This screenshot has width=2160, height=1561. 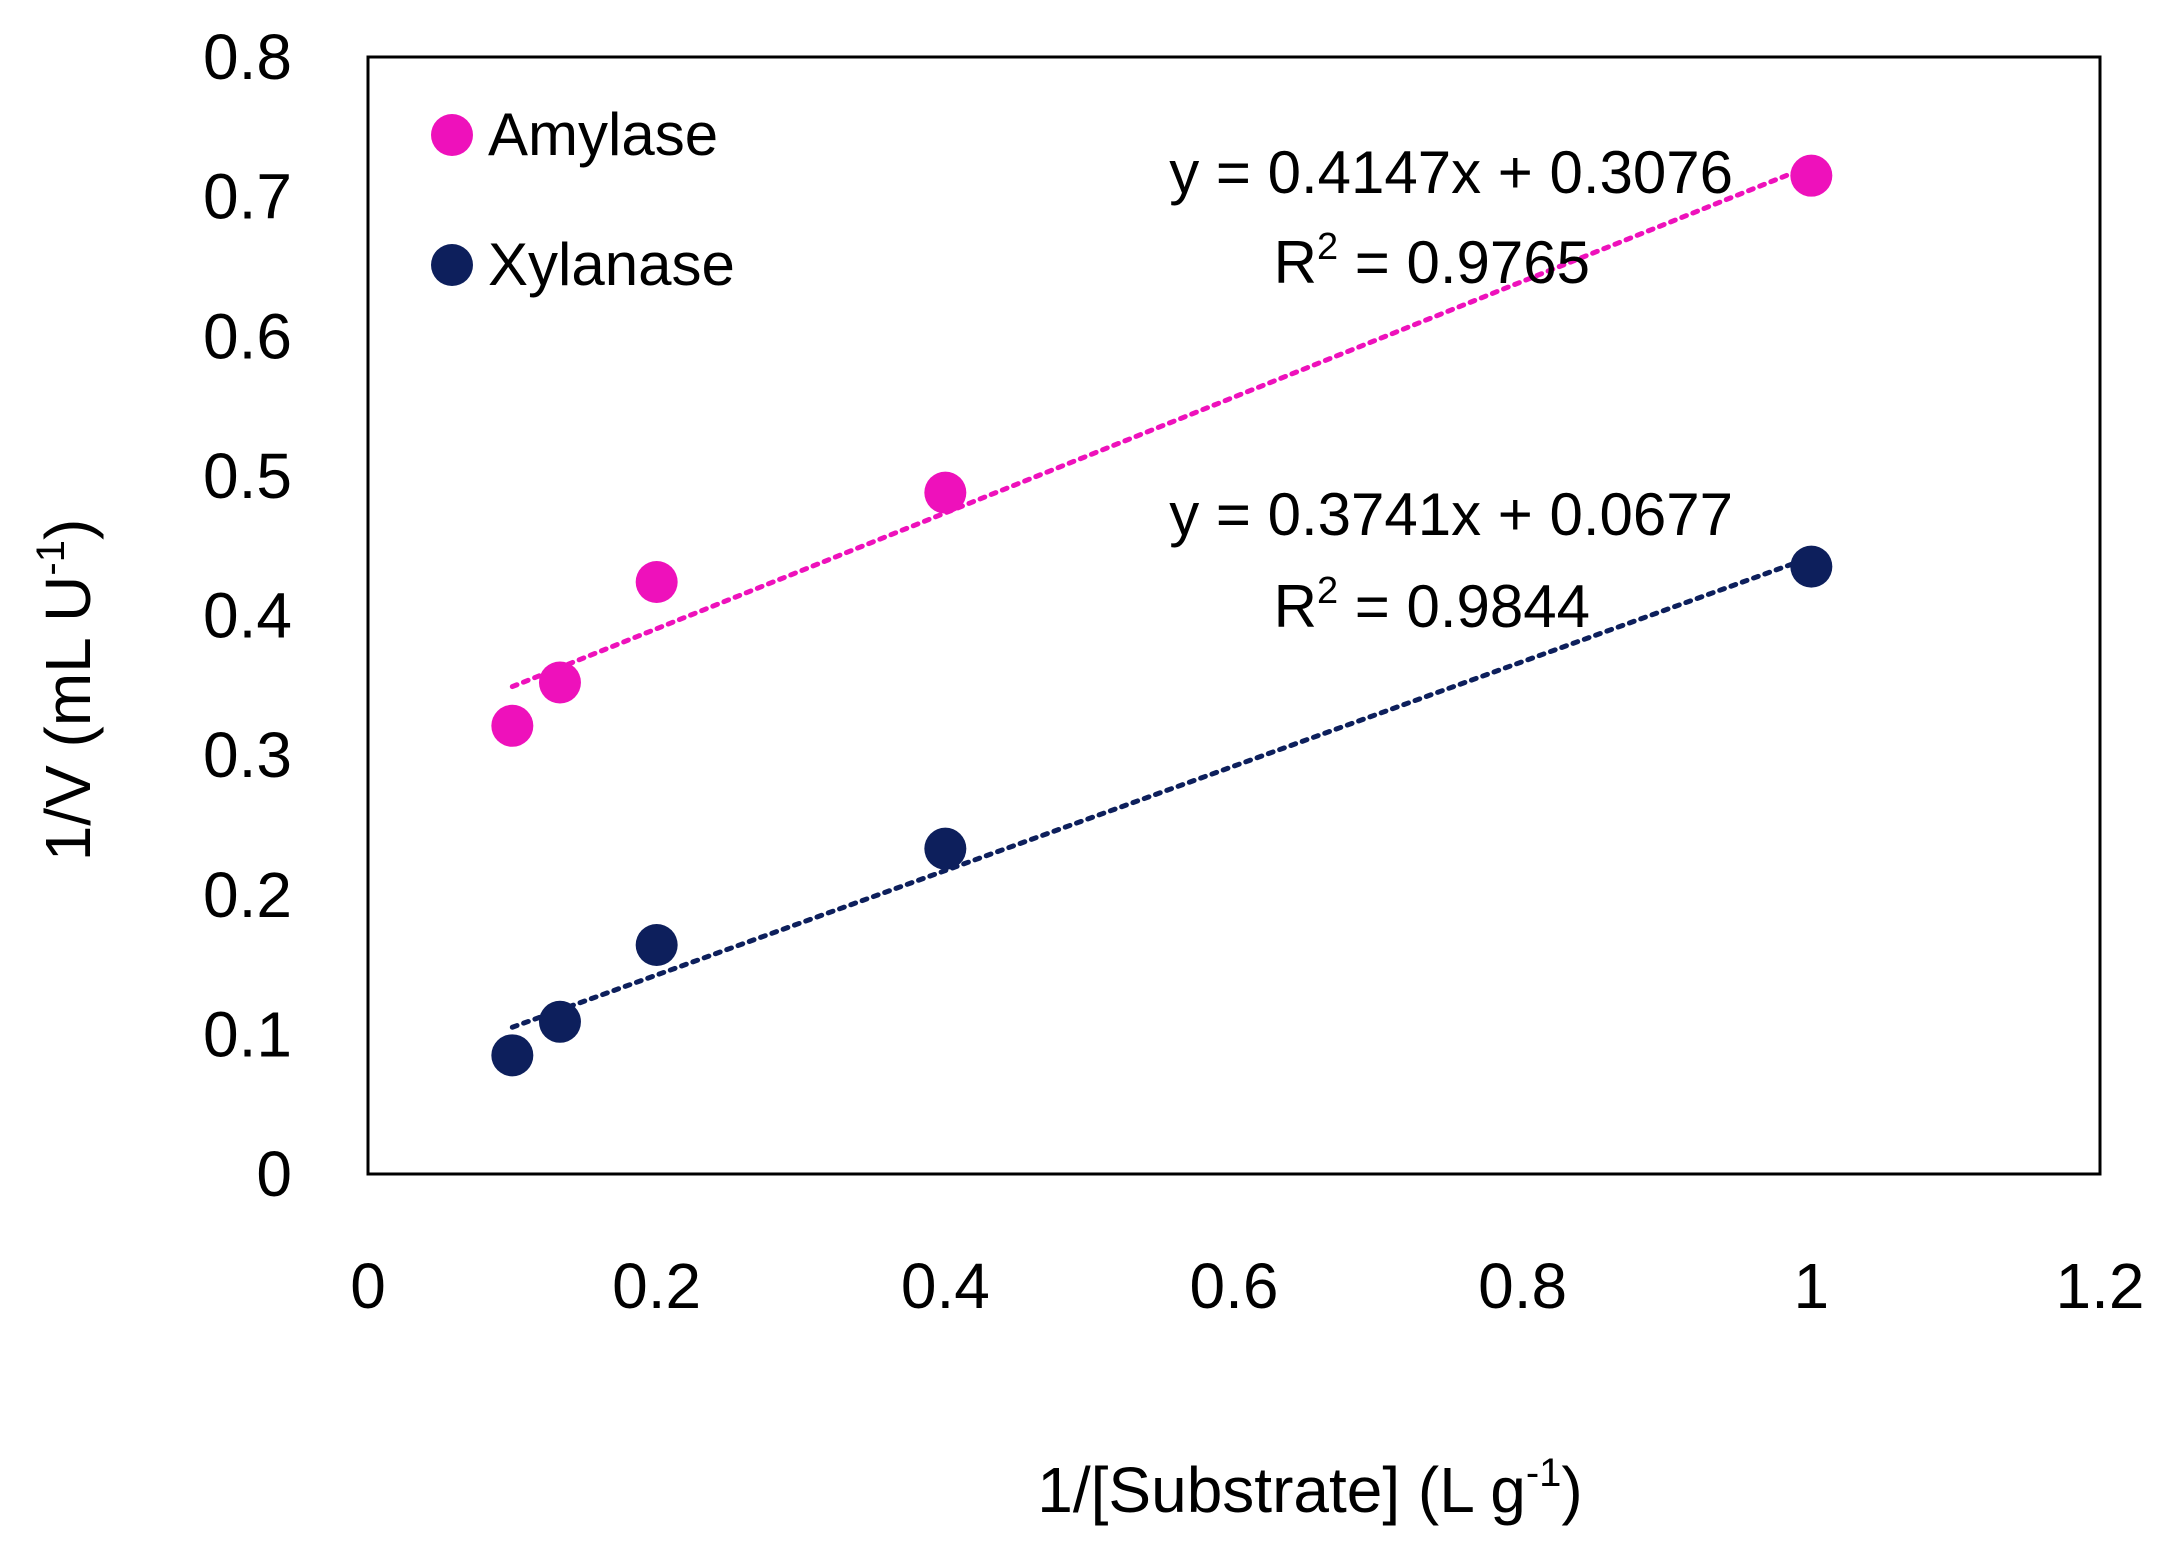 What do you see at coordinates (1432, 261) in the screenshot?
I see `amylase-r2: R2 = 0.9765` at bounding box center [1432, 261].